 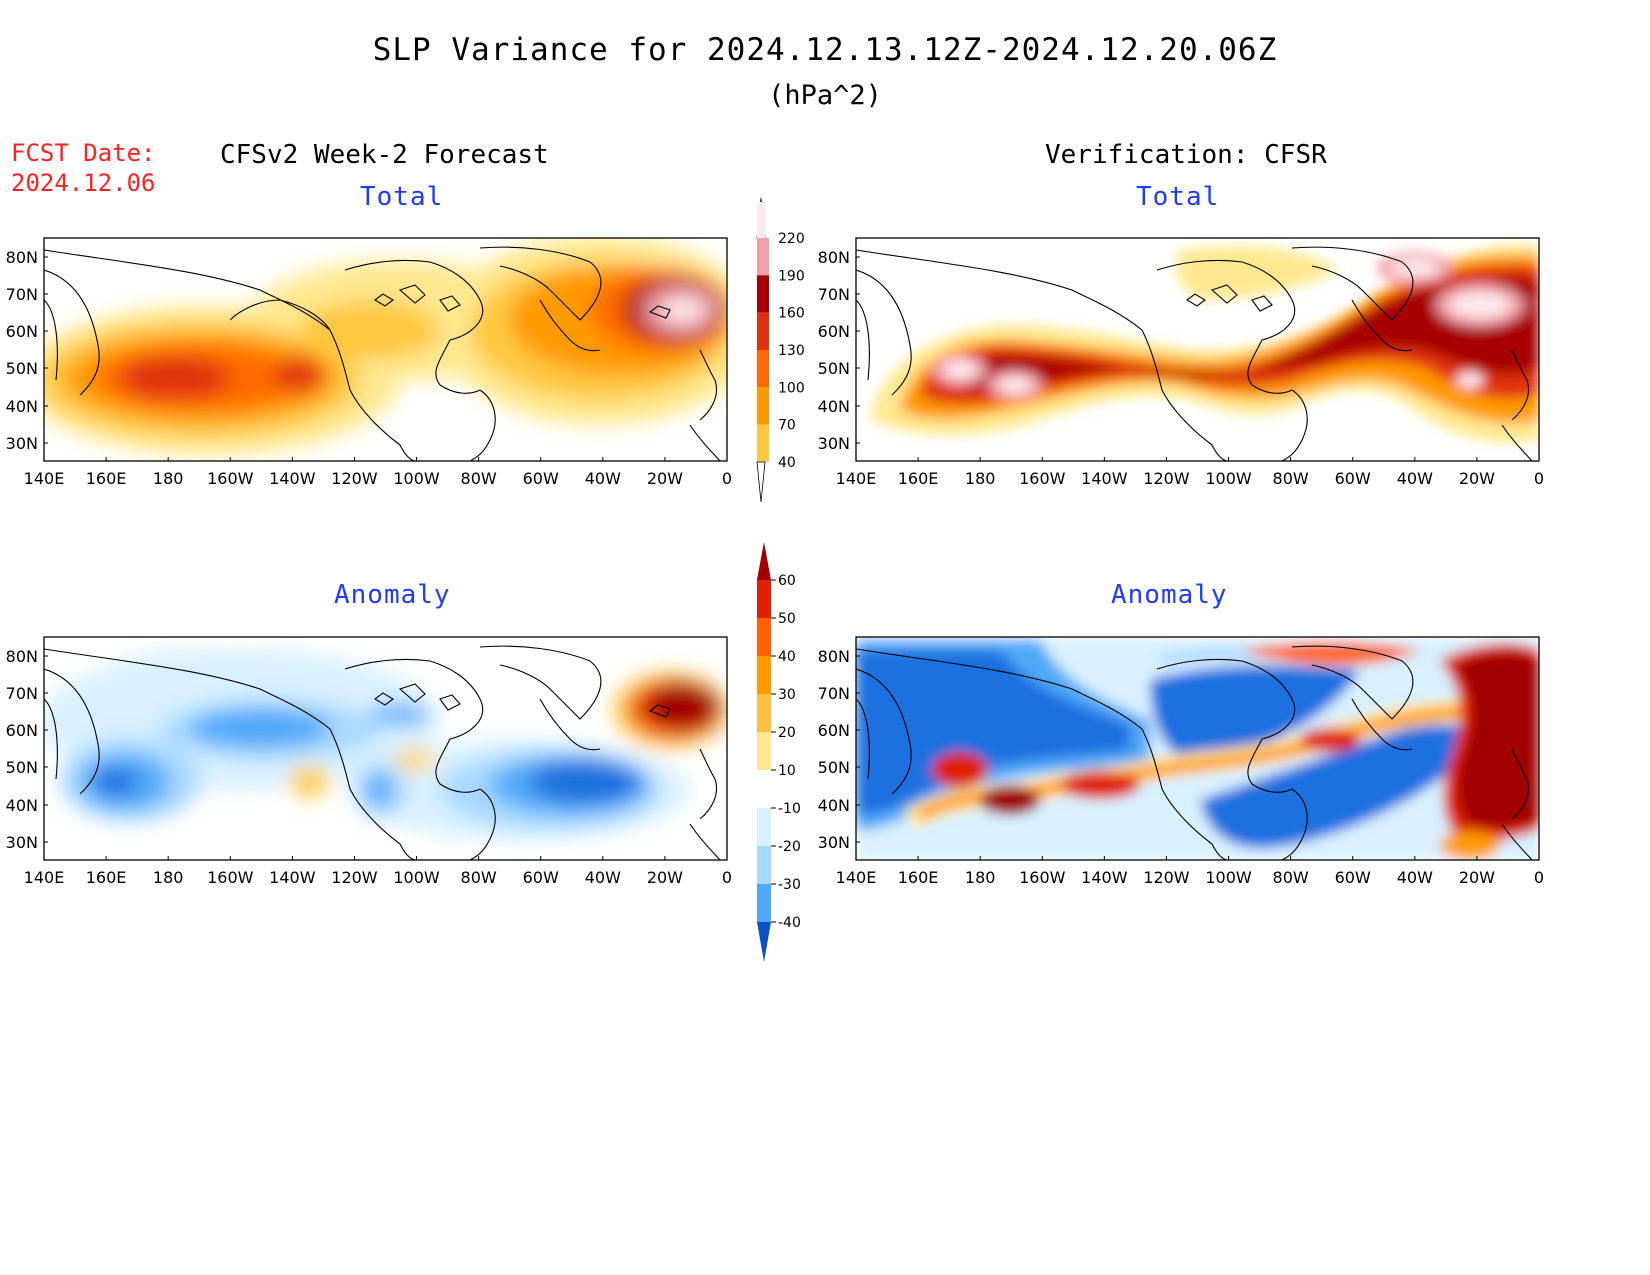 What do you see at coordinates (825, 95) in the screenshot?
I see `figure-units: (hPa^2)` at bounding box center [825, 95].